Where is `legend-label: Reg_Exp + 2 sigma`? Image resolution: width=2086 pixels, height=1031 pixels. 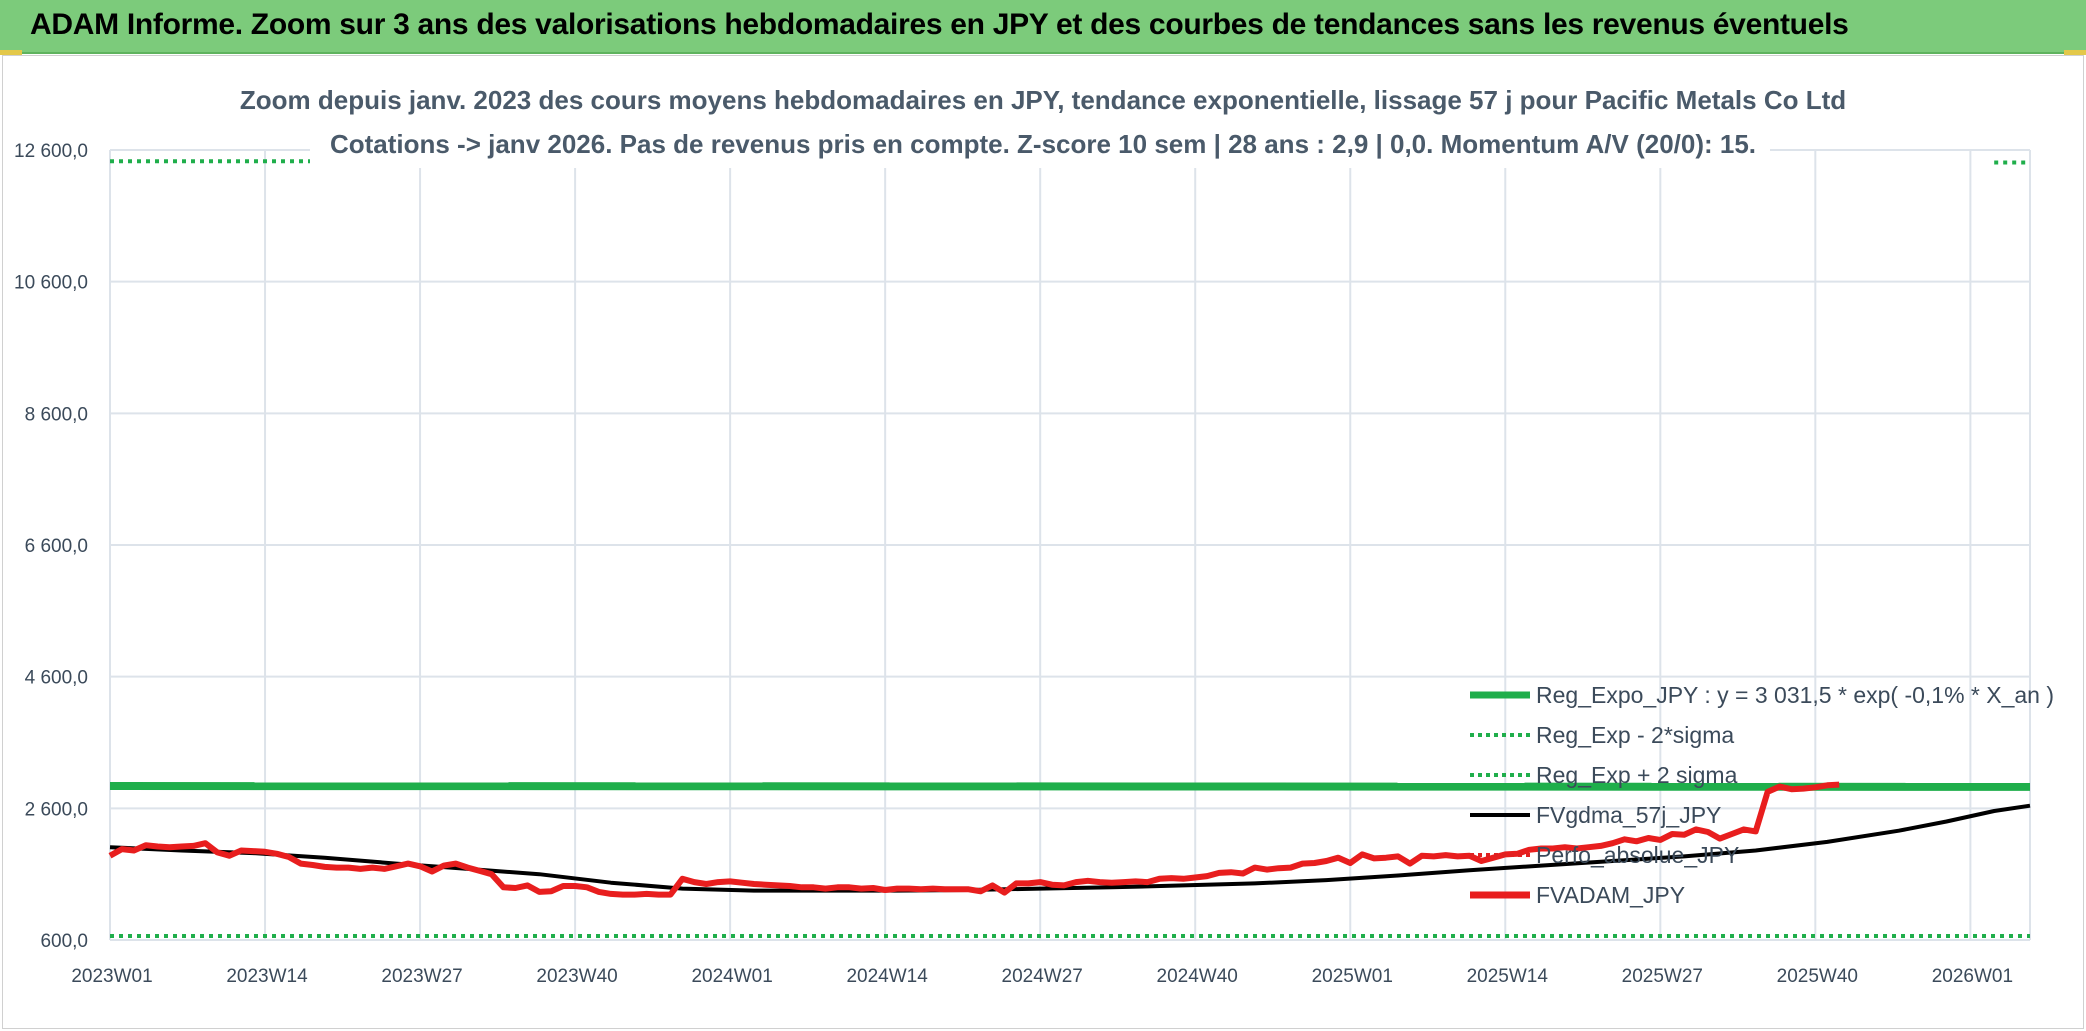 legend-label: Reg_Exp + 2 sigma is located at coordinates (1637, 775).